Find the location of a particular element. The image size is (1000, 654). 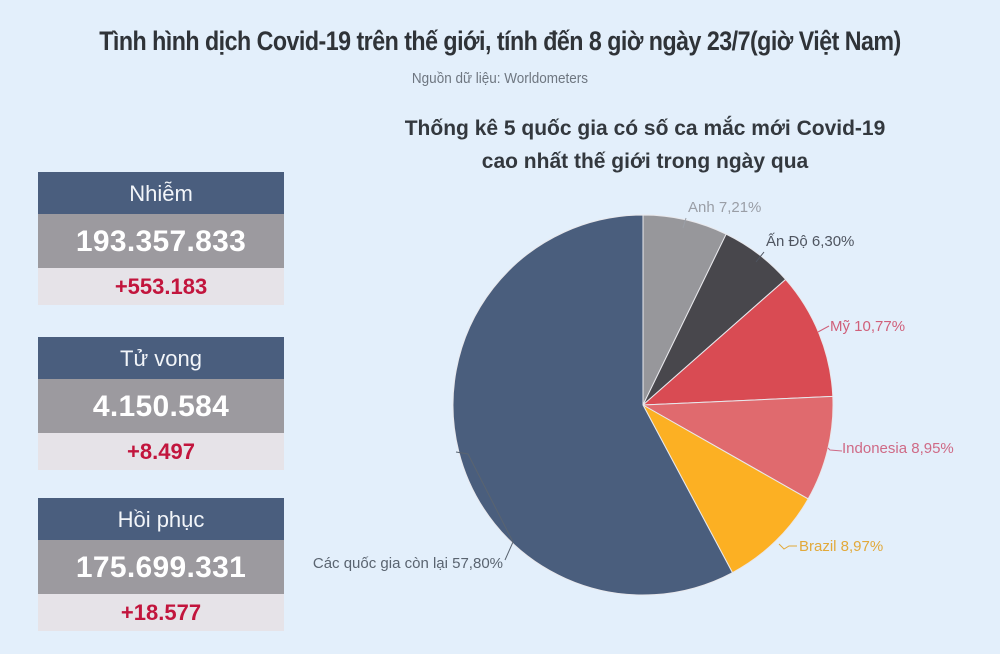

stat-label: Hồi phục is located at coordinates (161, 519).